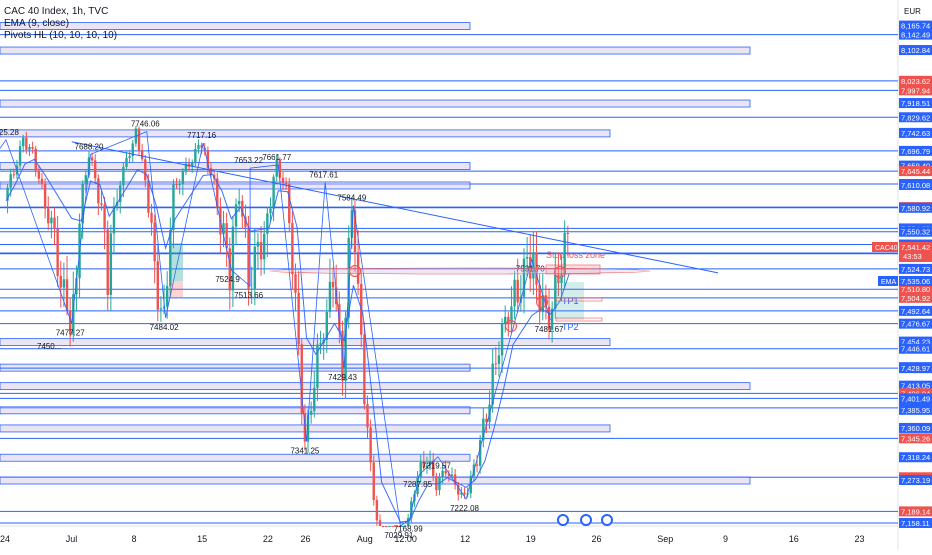  What do you see at coordinates (888, 281) in the screenshot?
I see `ema-badge` at bounding box center [888, 281].